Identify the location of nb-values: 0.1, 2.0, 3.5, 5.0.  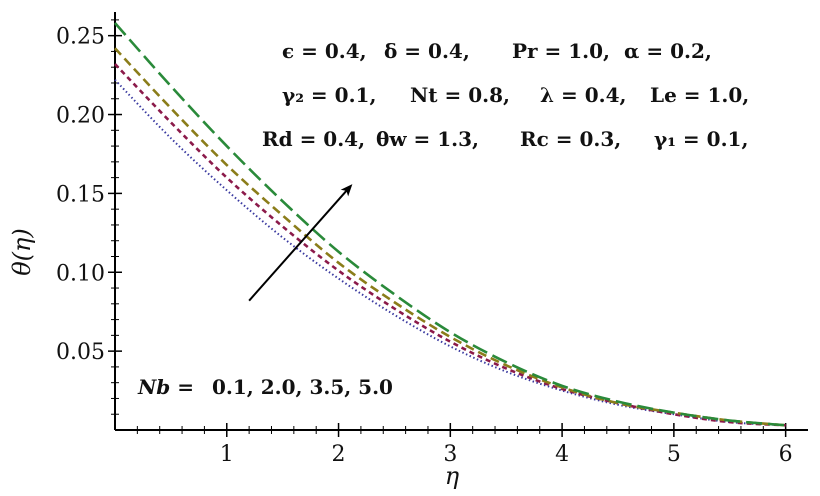
(302, 387).